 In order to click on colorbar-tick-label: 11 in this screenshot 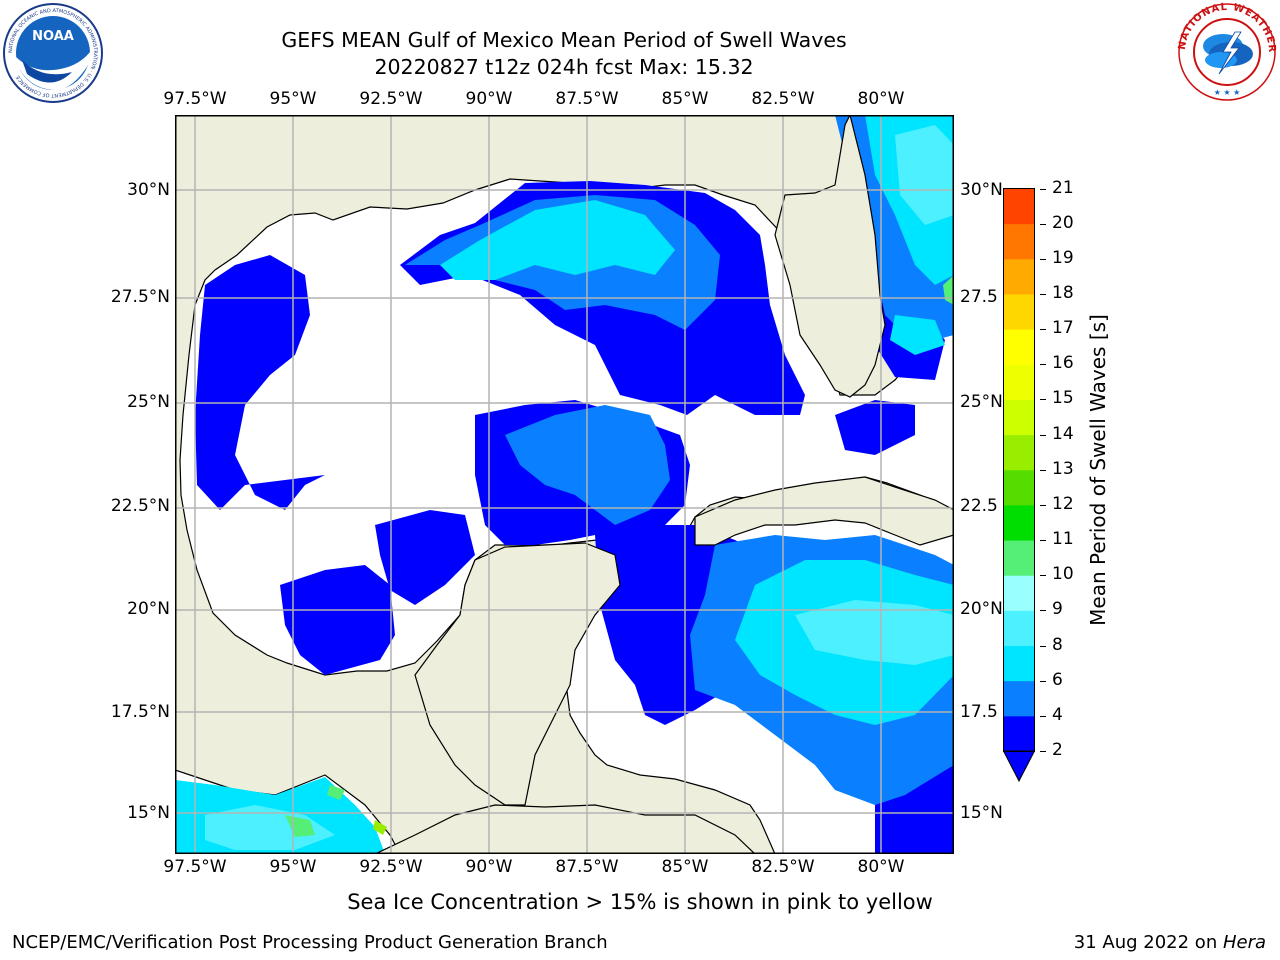, I will do `click(1063, 539)`.